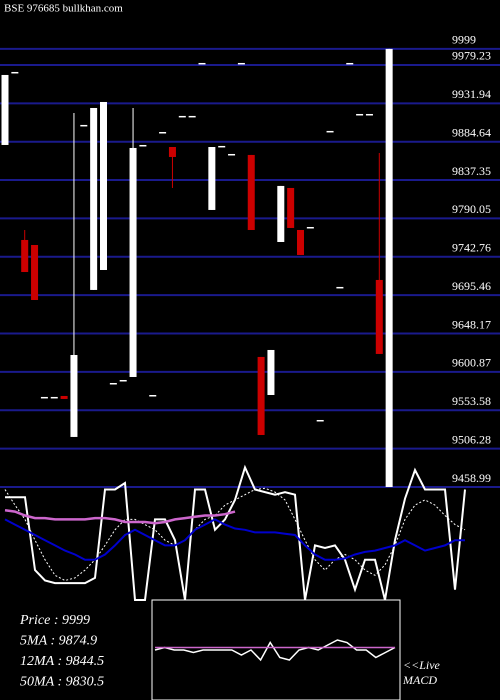 This screenshot has width=500, height=700. What do you see at coordinates (63, 9) in the screenshot?
I see `chart-title: BSE 976685 bullkhan.com` at bounding box center [63, 9].